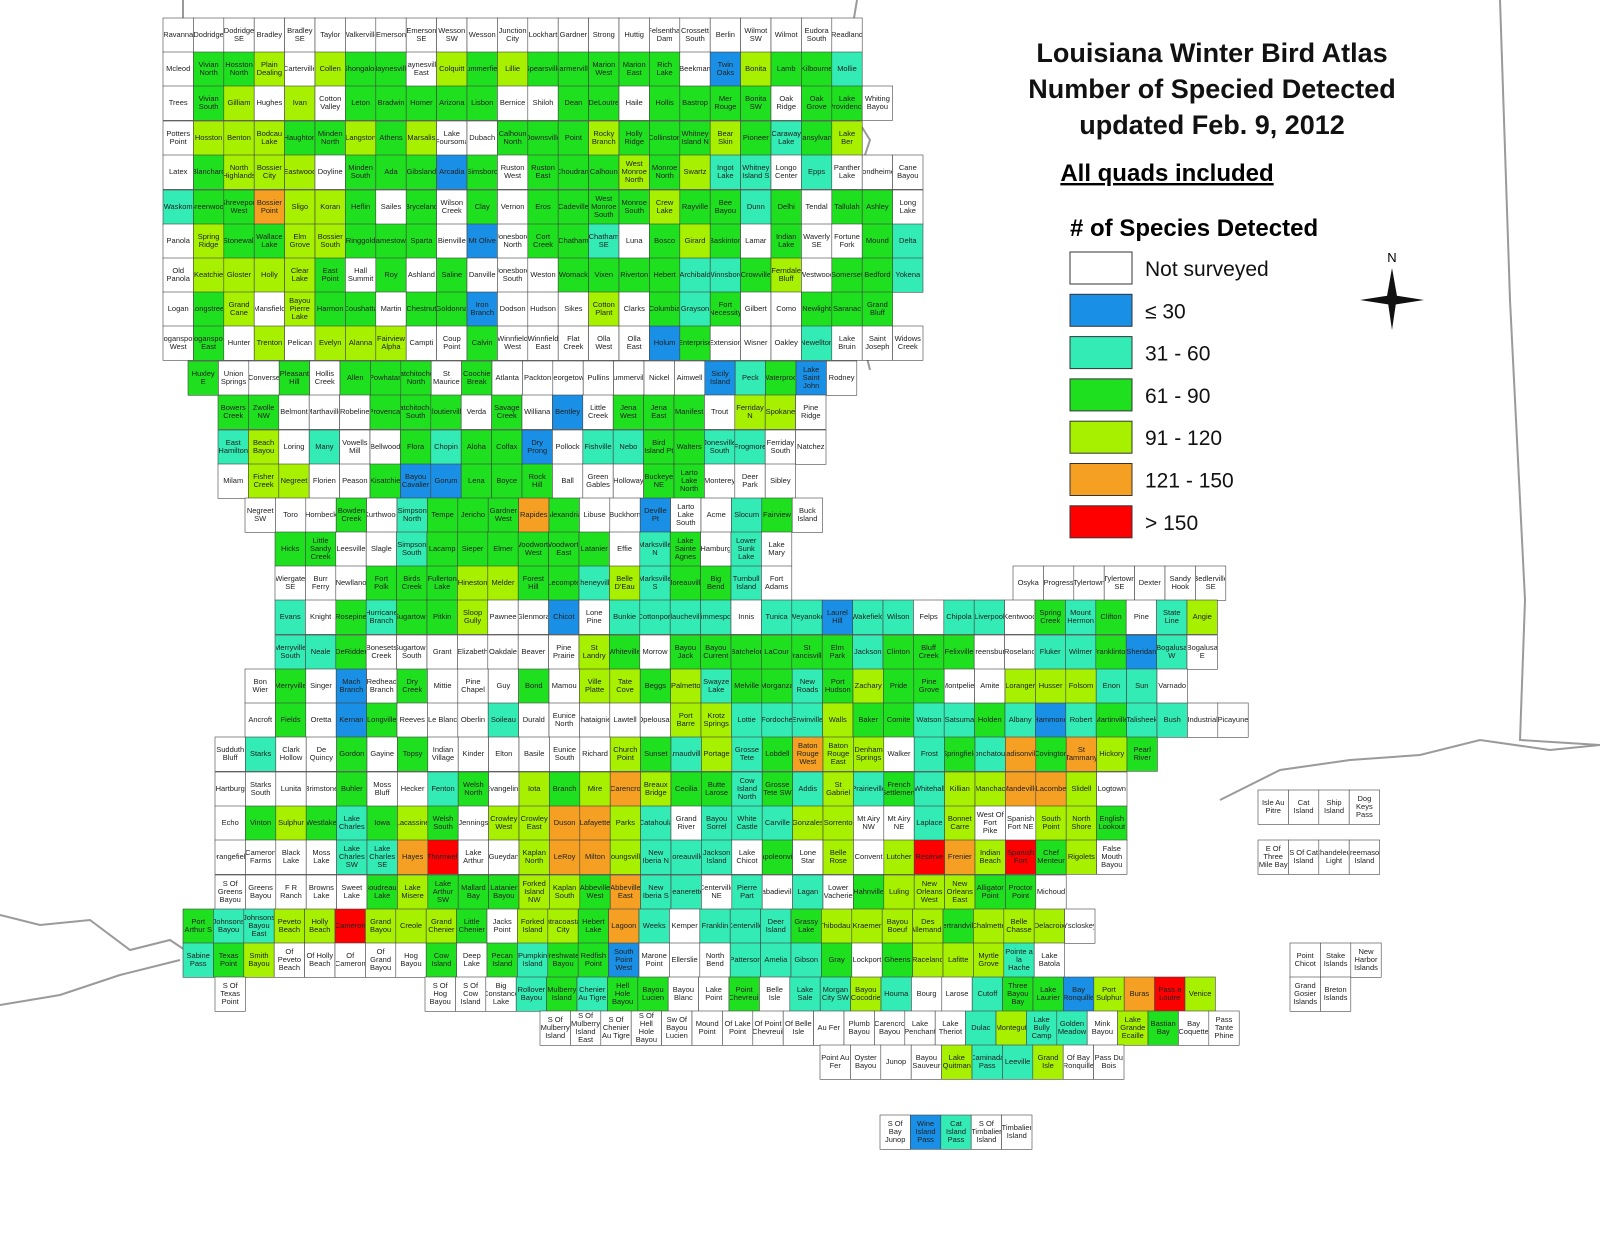  I want to click on quad-label: Mach Branch, so click(351, 686).